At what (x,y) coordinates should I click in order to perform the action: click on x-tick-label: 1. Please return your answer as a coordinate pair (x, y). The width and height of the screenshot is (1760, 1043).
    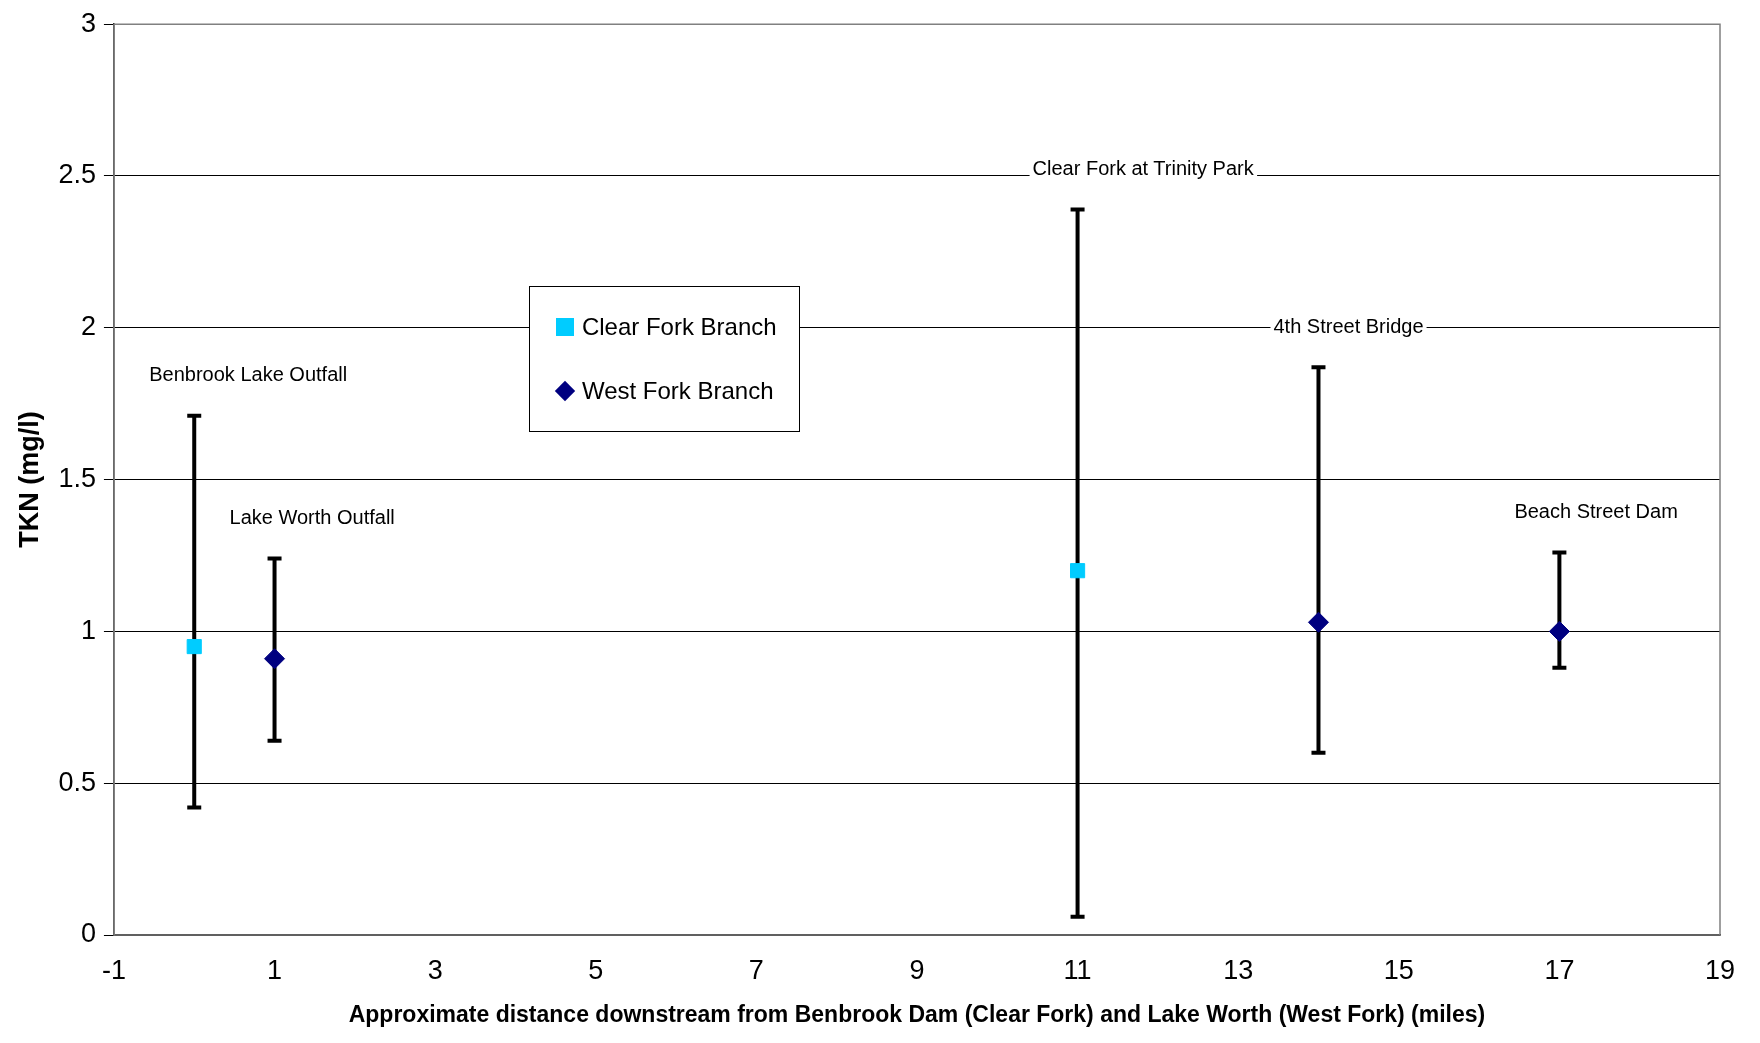
    Looking at the image, I should click on (275, 969).